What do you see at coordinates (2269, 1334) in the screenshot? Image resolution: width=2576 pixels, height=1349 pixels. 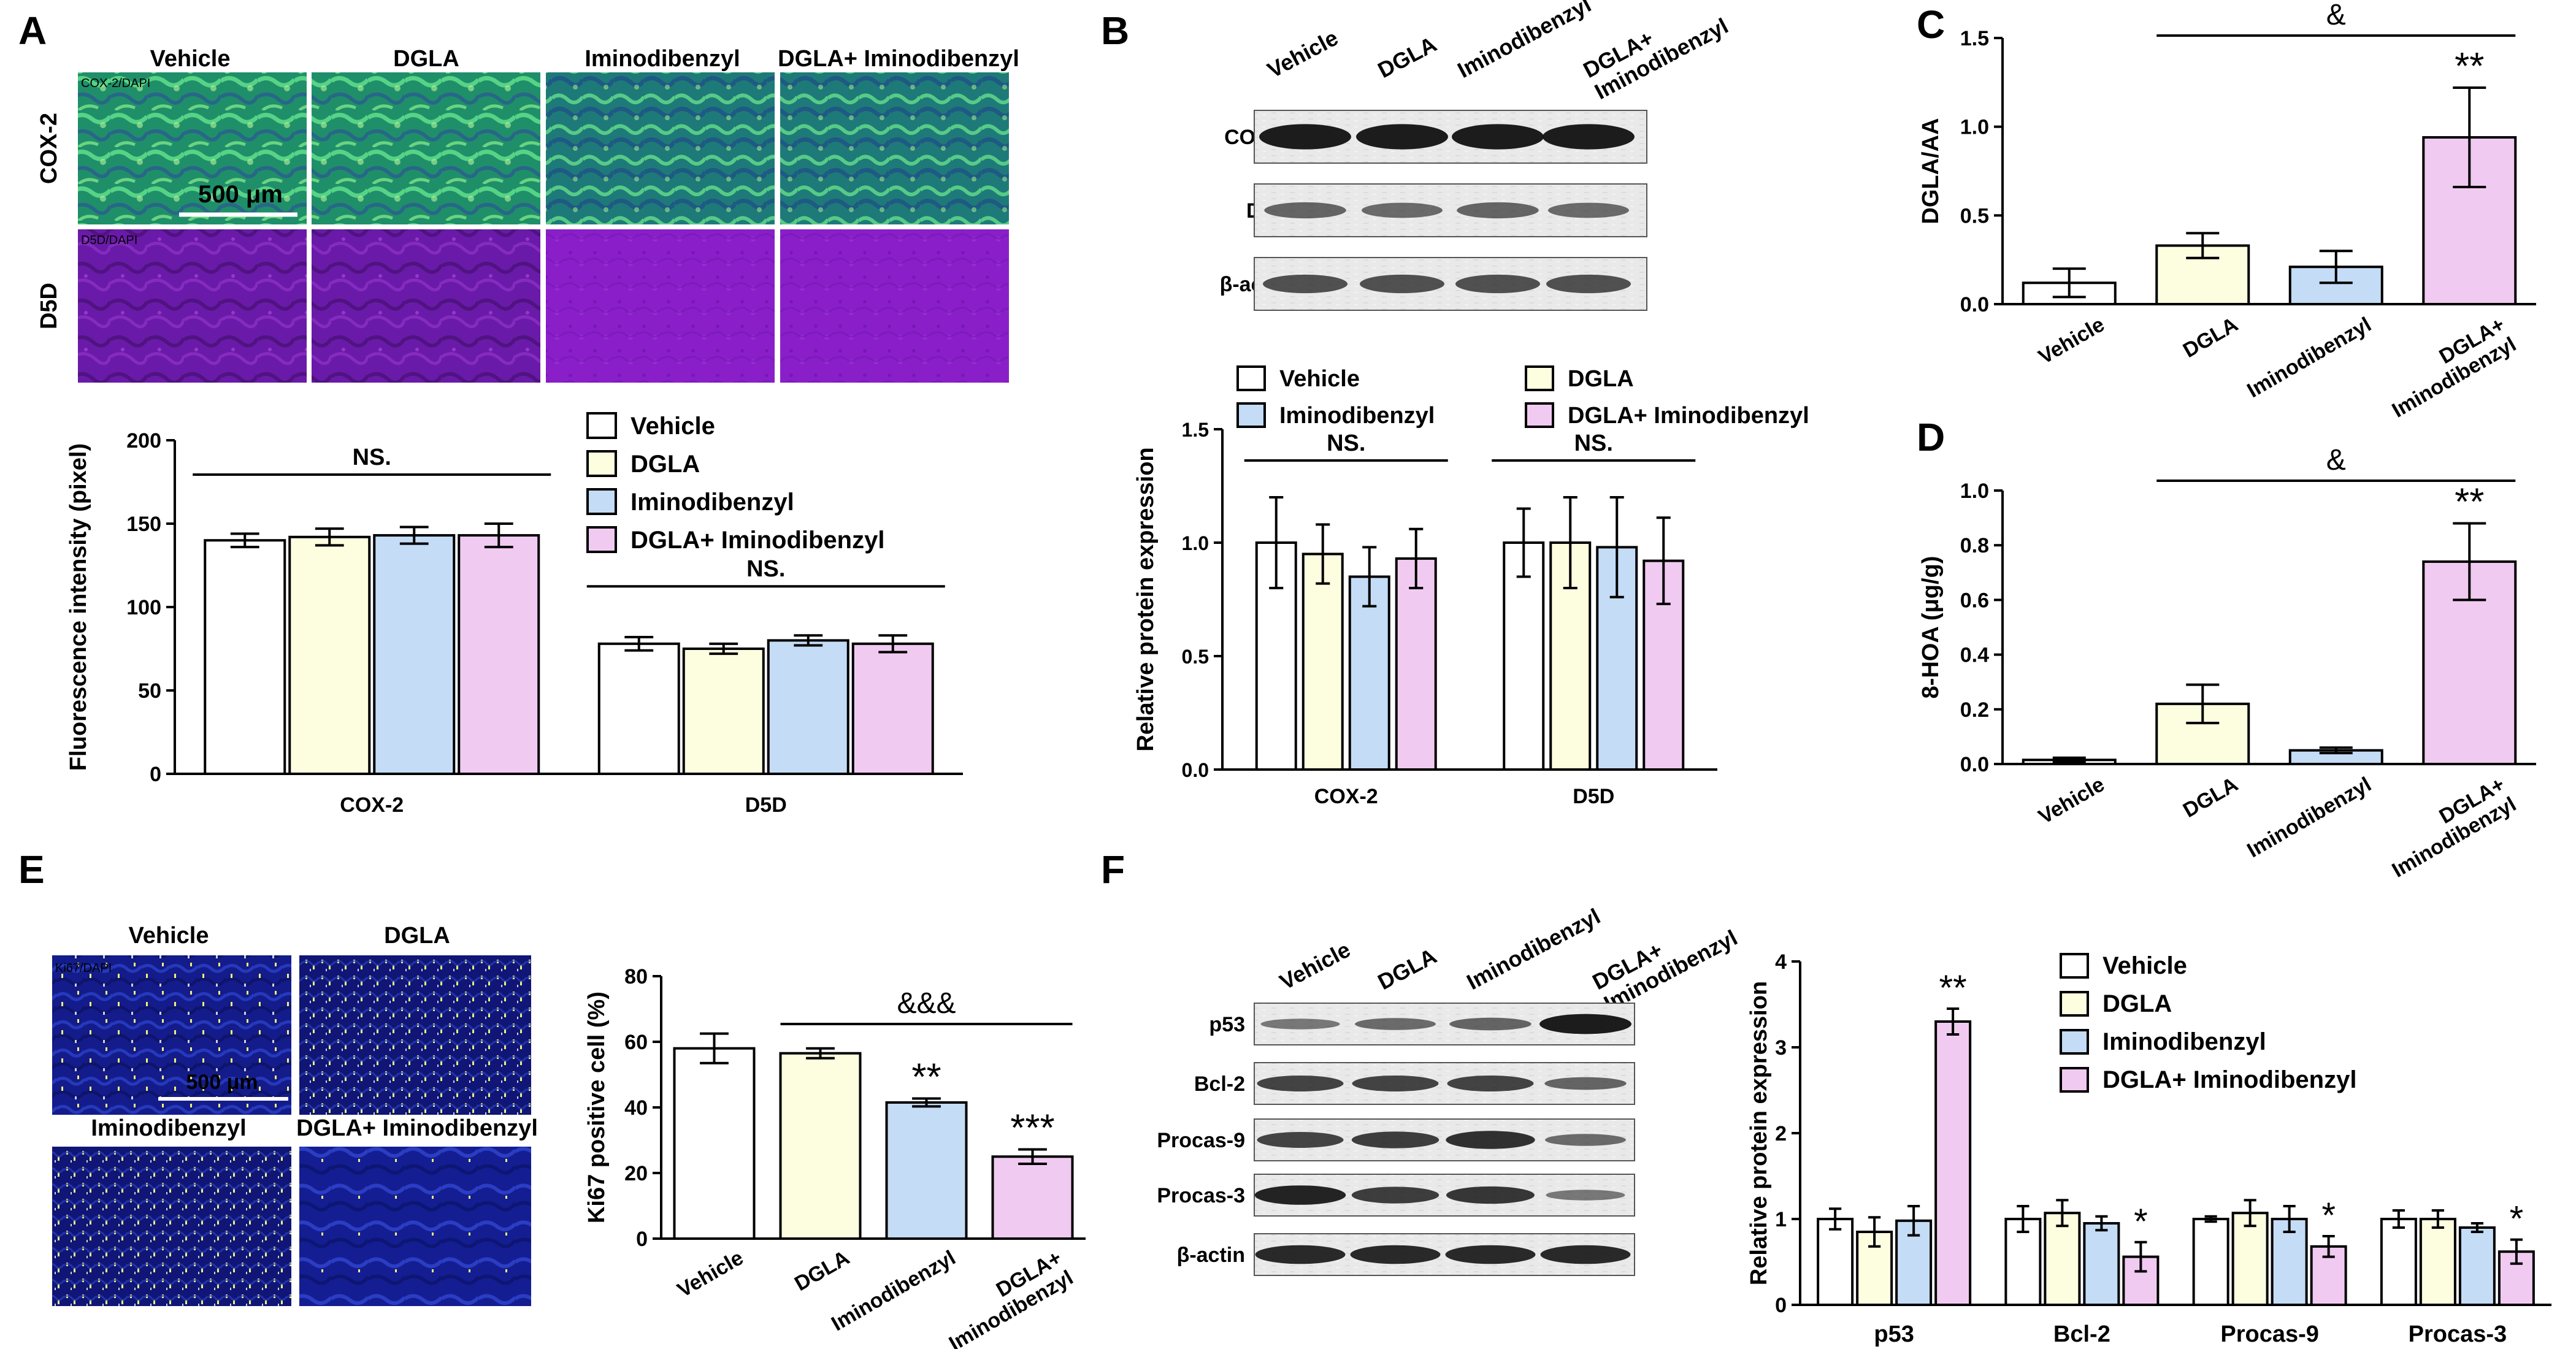 I see `x-tick-label: Procas-9` at bounding box center [2269, 1334].